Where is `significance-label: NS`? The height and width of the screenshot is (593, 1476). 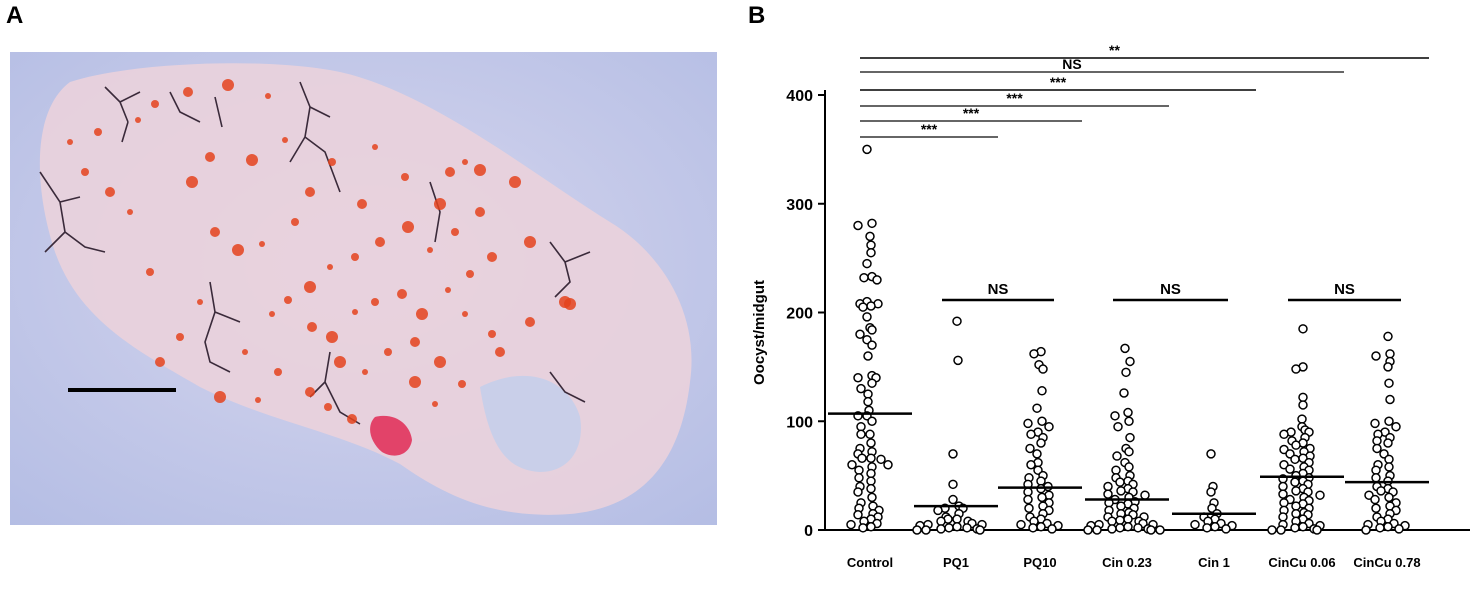 significance-label: NS is located at coordinates (1071, 64).